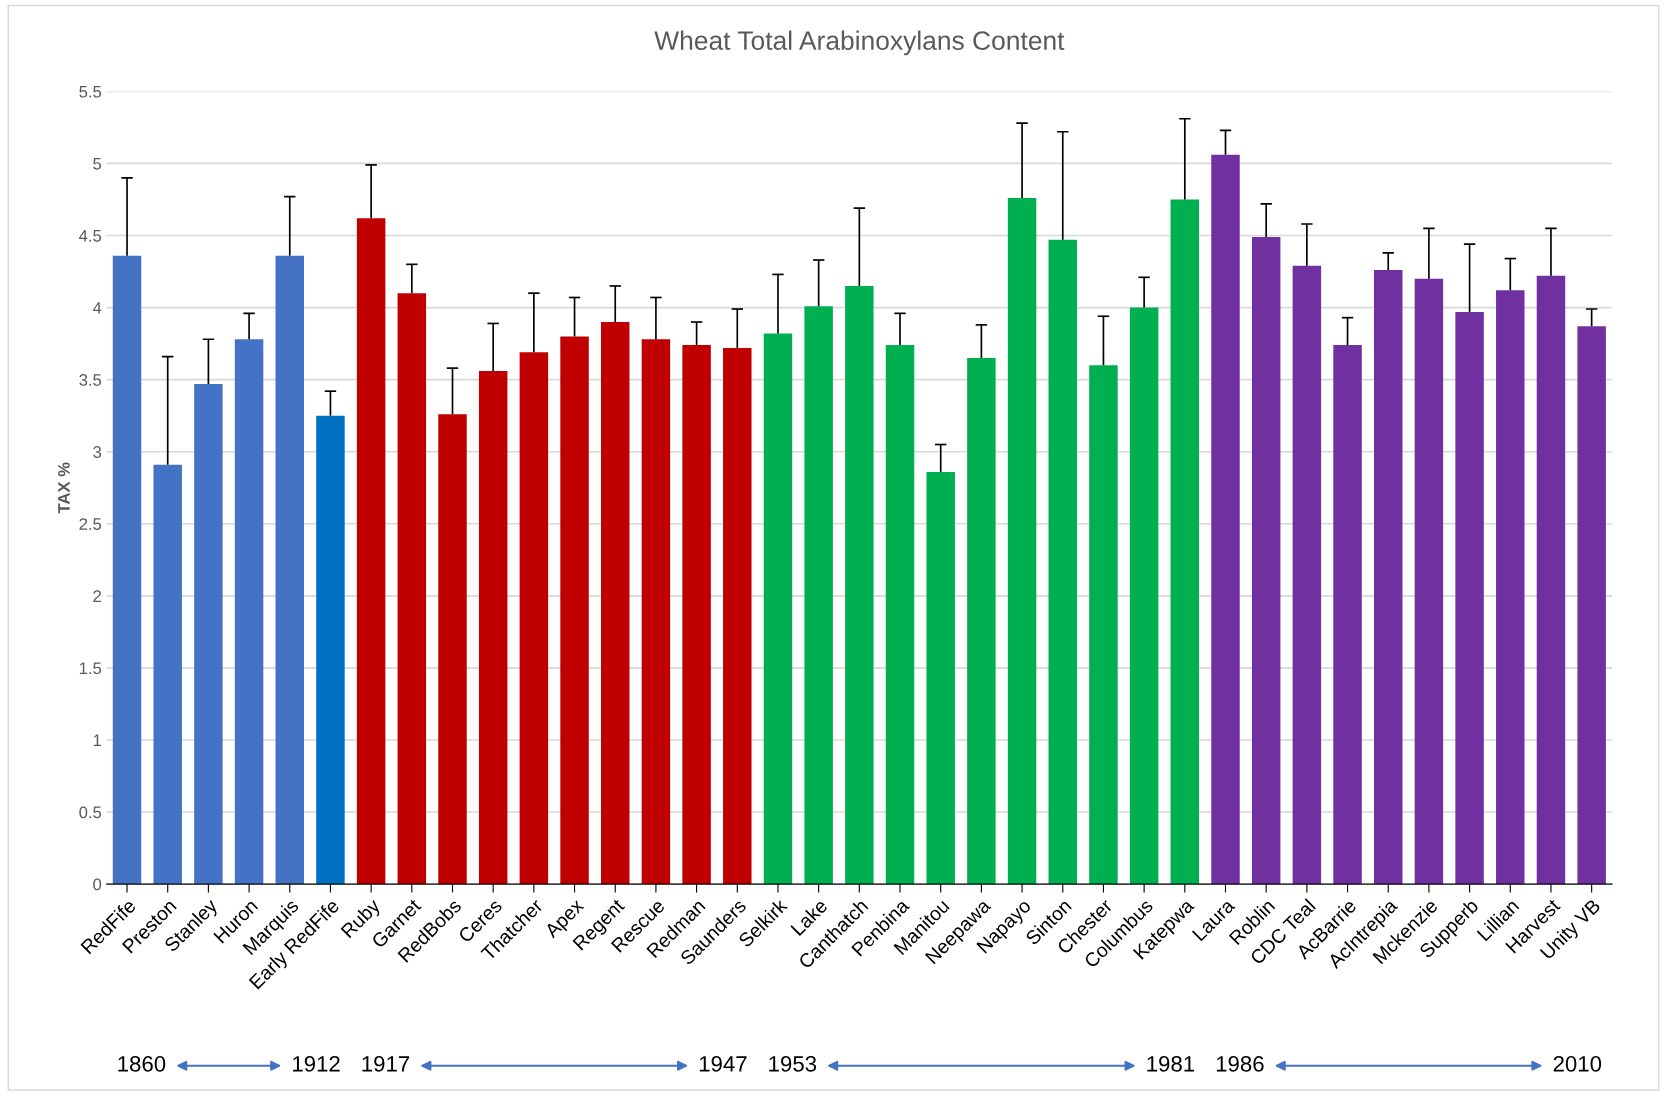 Image resolution: width=1667 pixels, height=1101 pixels. Describe the element at coordinates (97, 164) in the screenshot. I see `y-tick-label: 5` at that location.